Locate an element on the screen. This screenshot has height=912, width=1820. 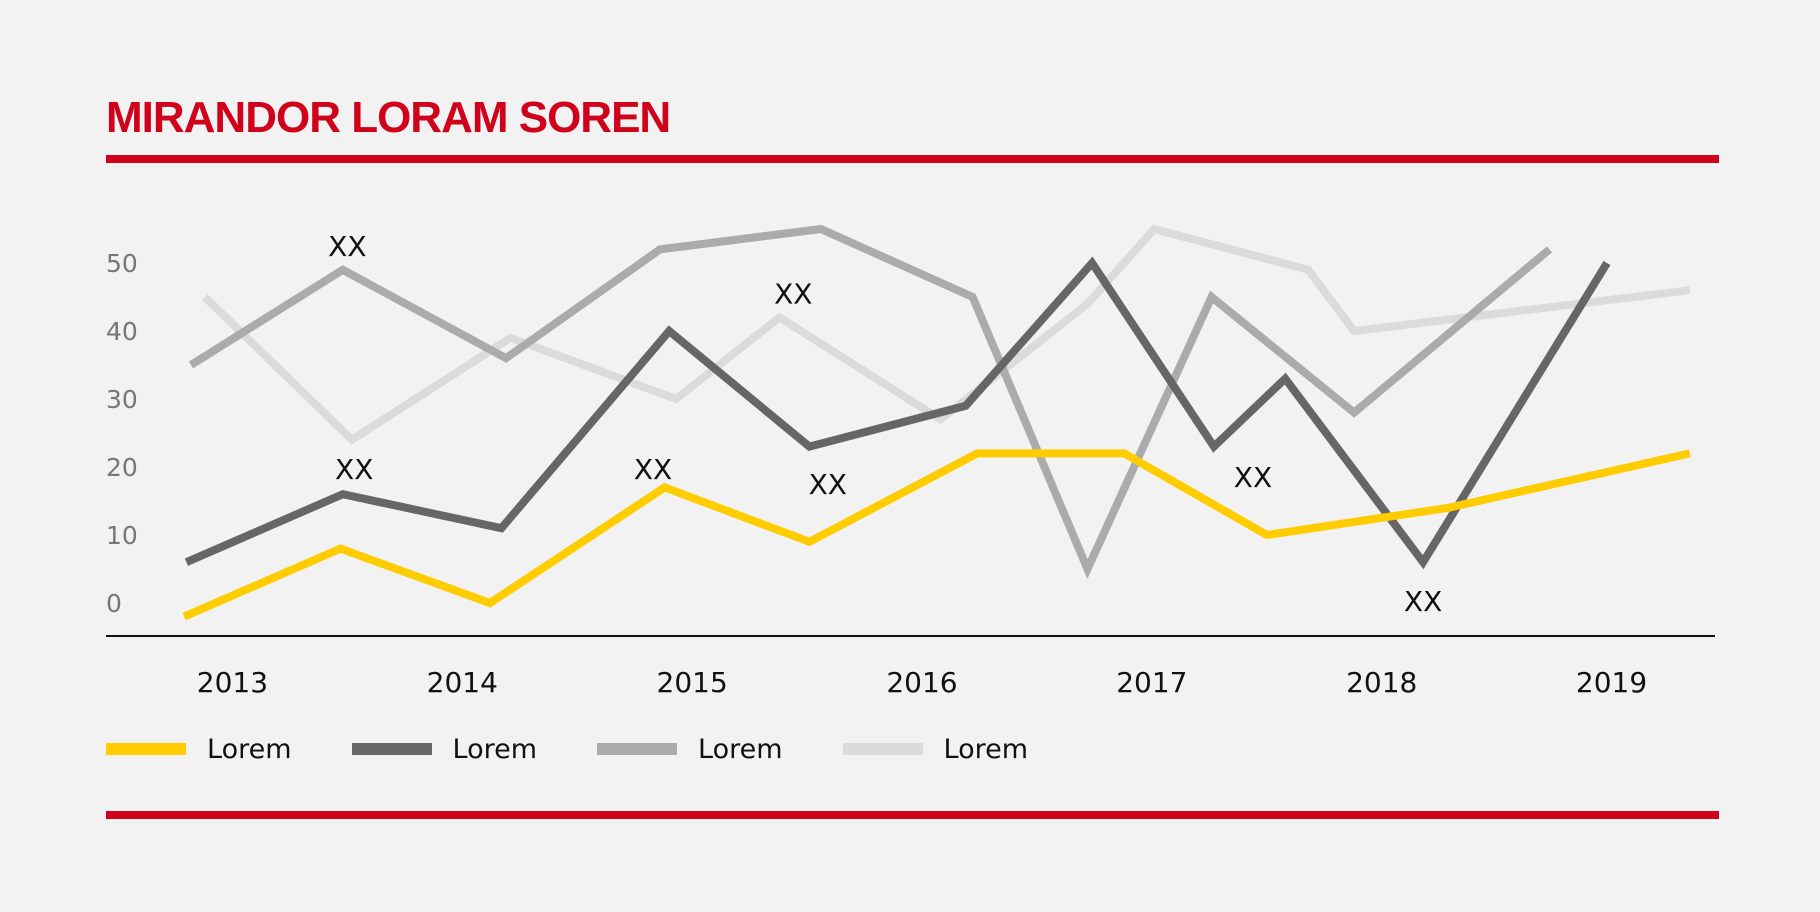
chart-legend: Lorem Lorem Lorem Lorem is located at coordinates (597, 749).